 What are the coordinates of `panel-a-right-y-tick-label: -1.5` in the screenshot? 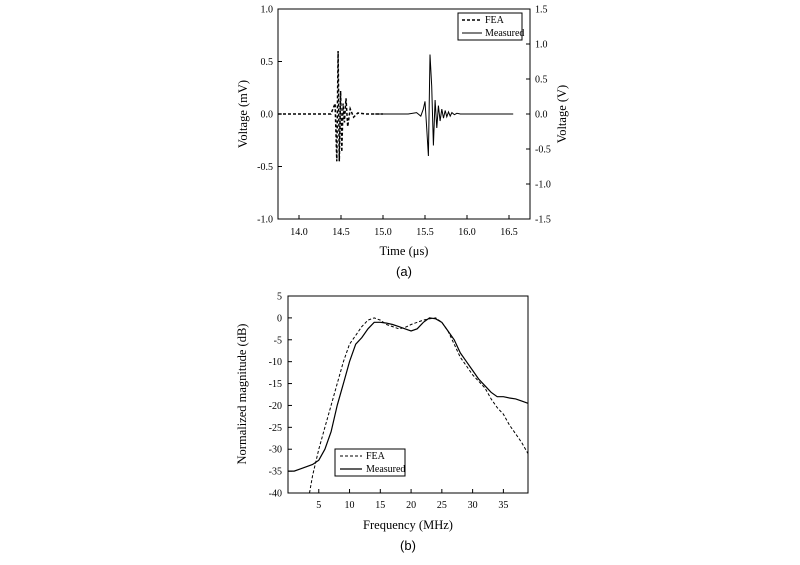 It's located at (543, 220).